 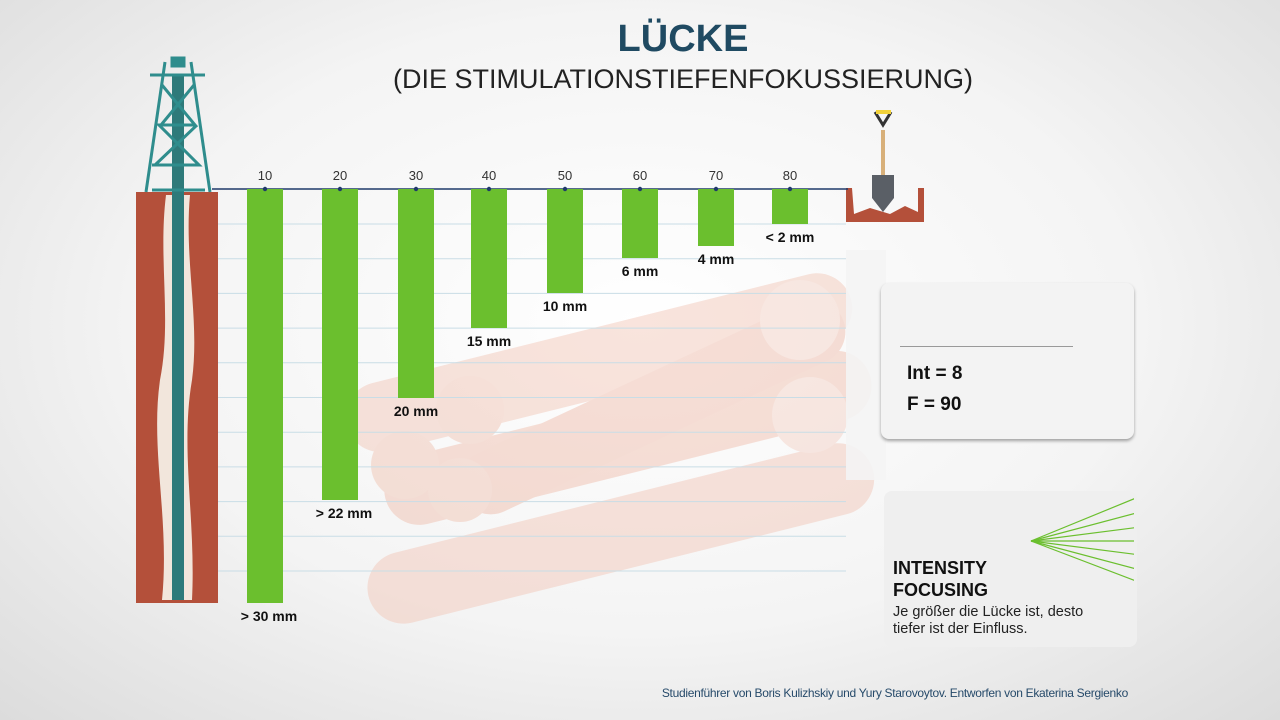 I want to click on drilling-rig-icon, so click(x=178, y=124).